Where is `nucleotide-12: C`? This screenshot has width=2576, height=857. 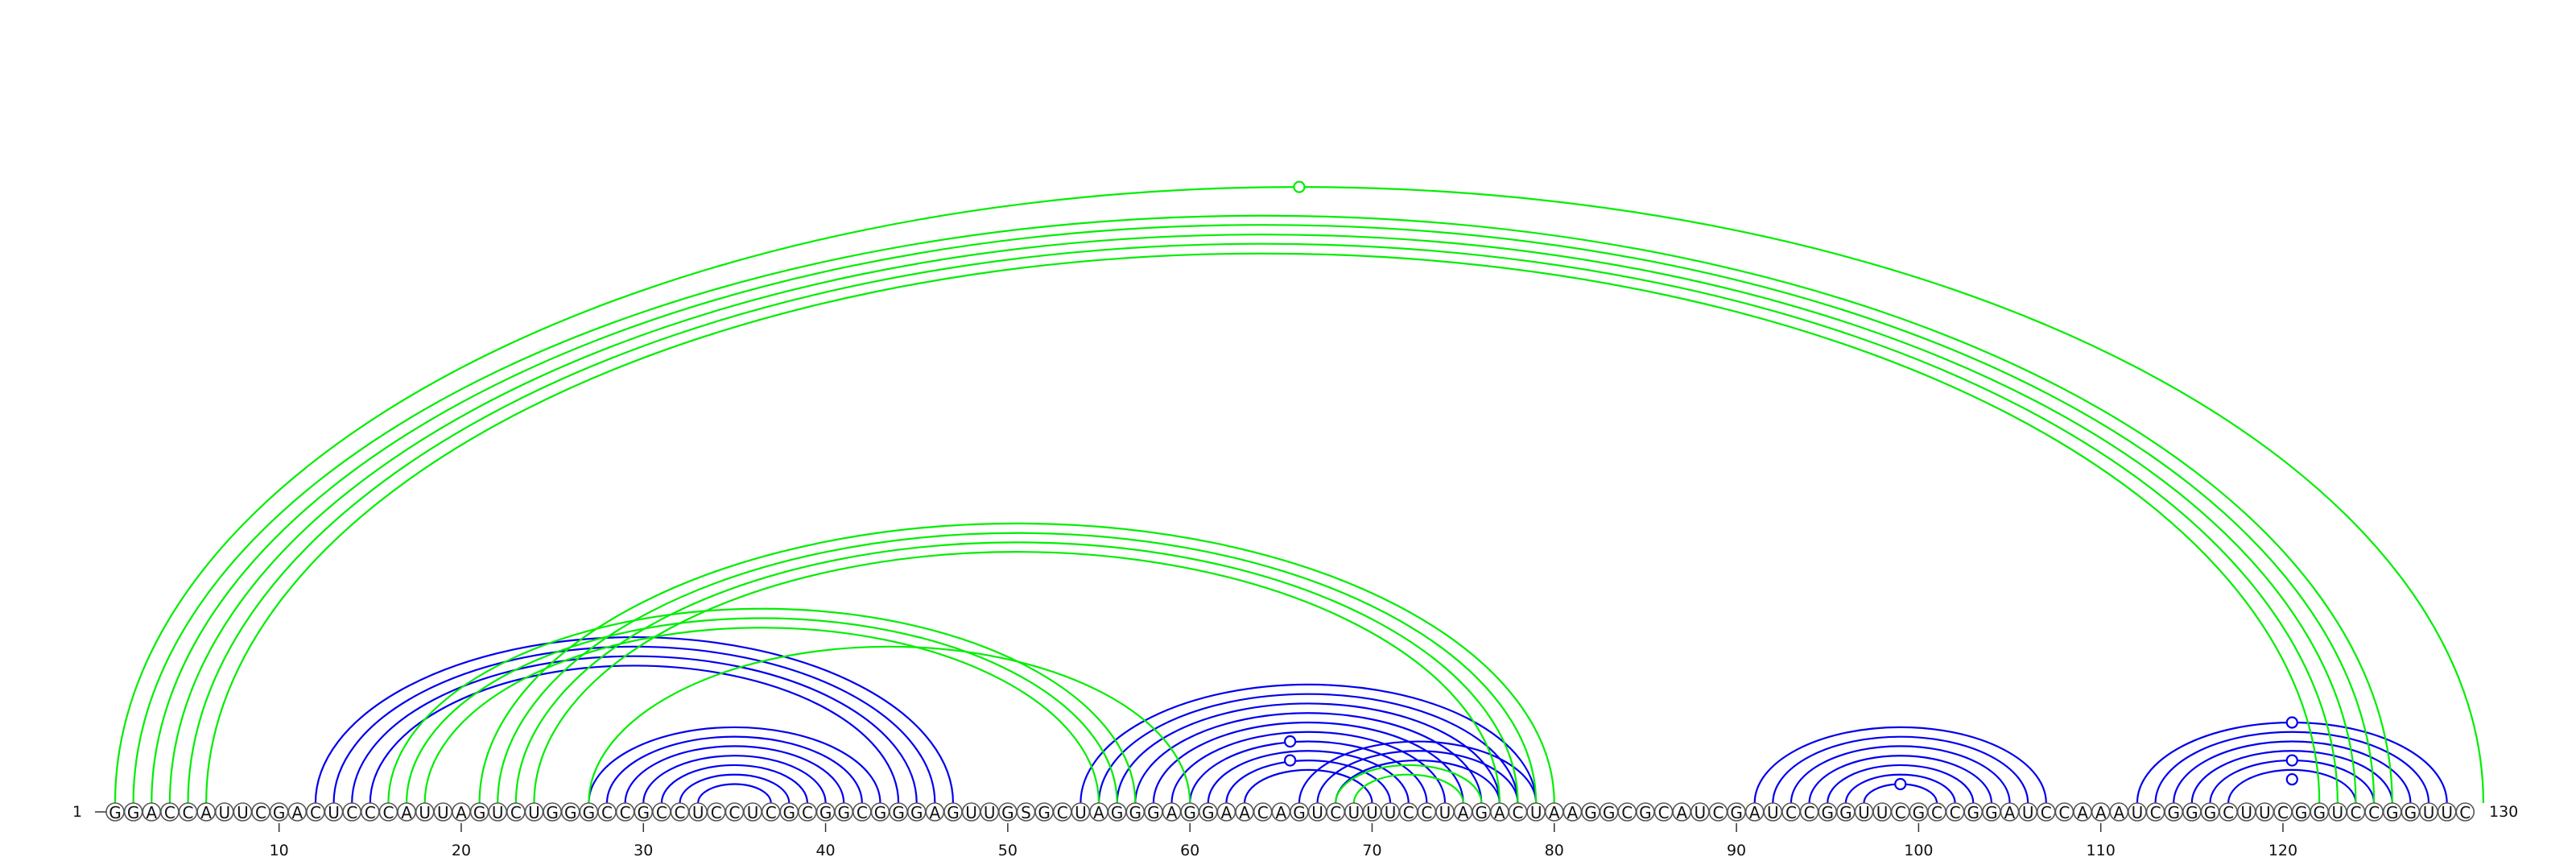 nucleotide-12: C is located at coordinates (315, 812).